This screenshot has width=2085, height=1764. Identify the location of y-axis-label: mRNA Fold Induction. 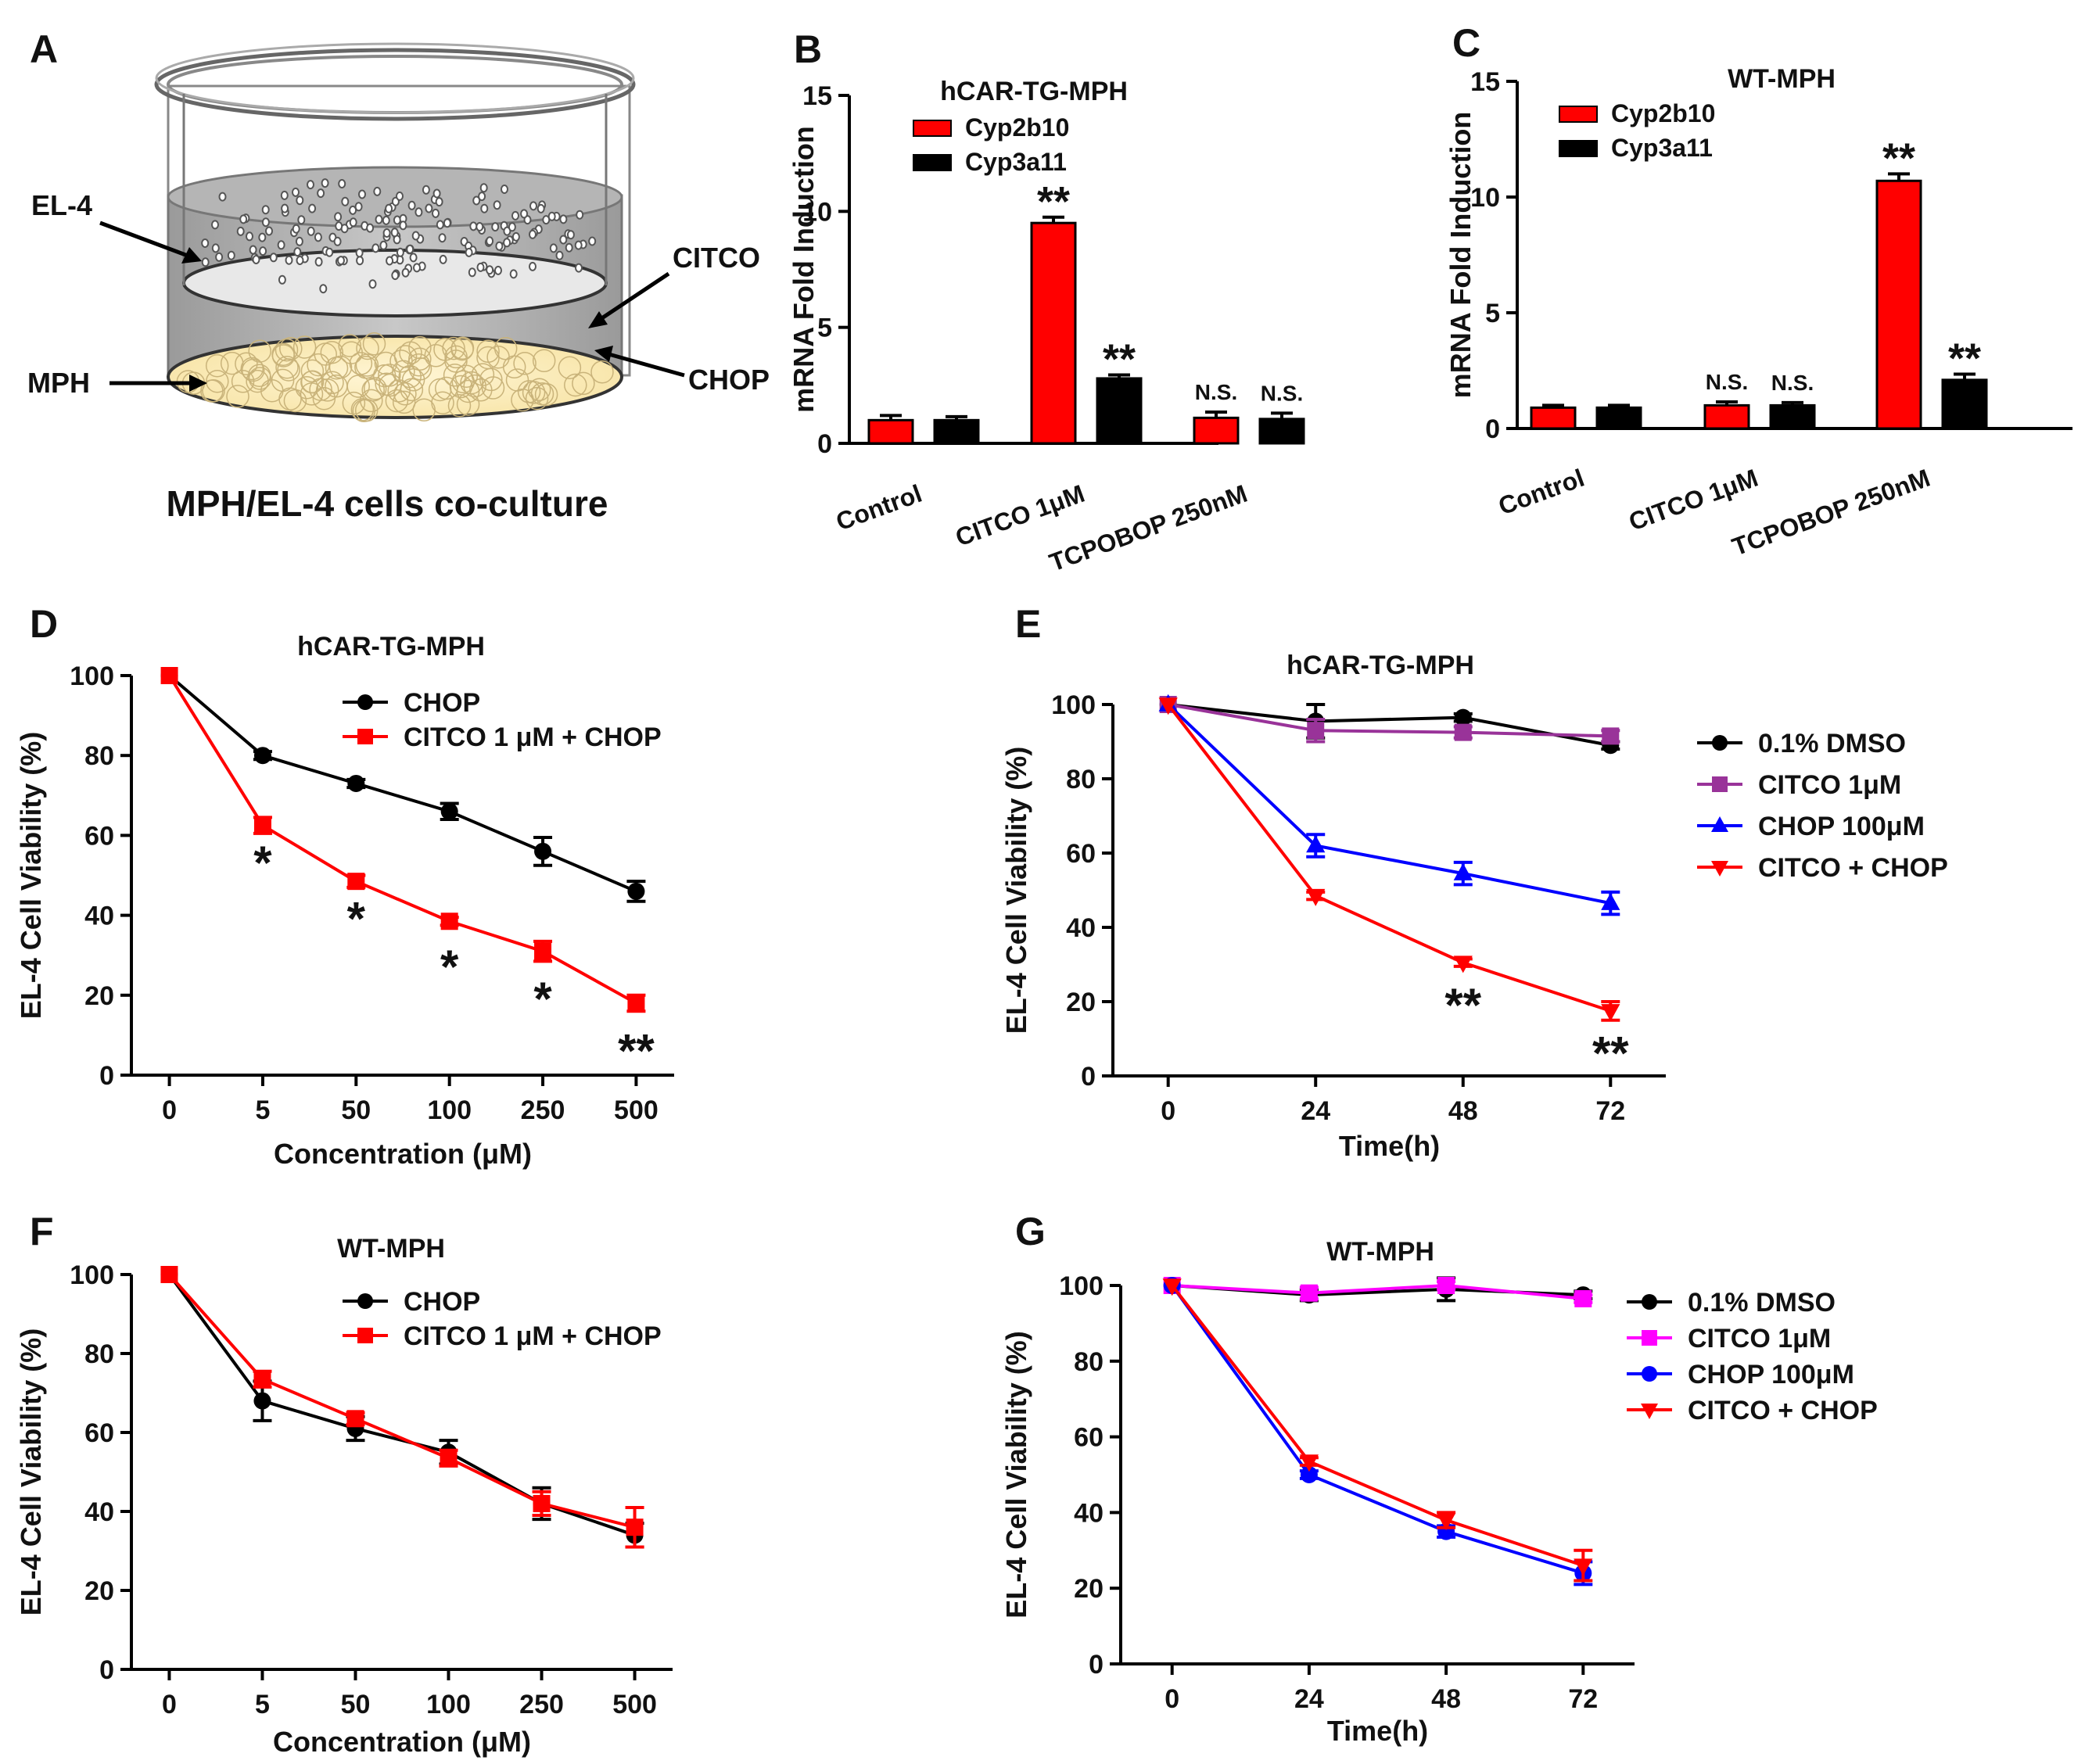
(804, 269).